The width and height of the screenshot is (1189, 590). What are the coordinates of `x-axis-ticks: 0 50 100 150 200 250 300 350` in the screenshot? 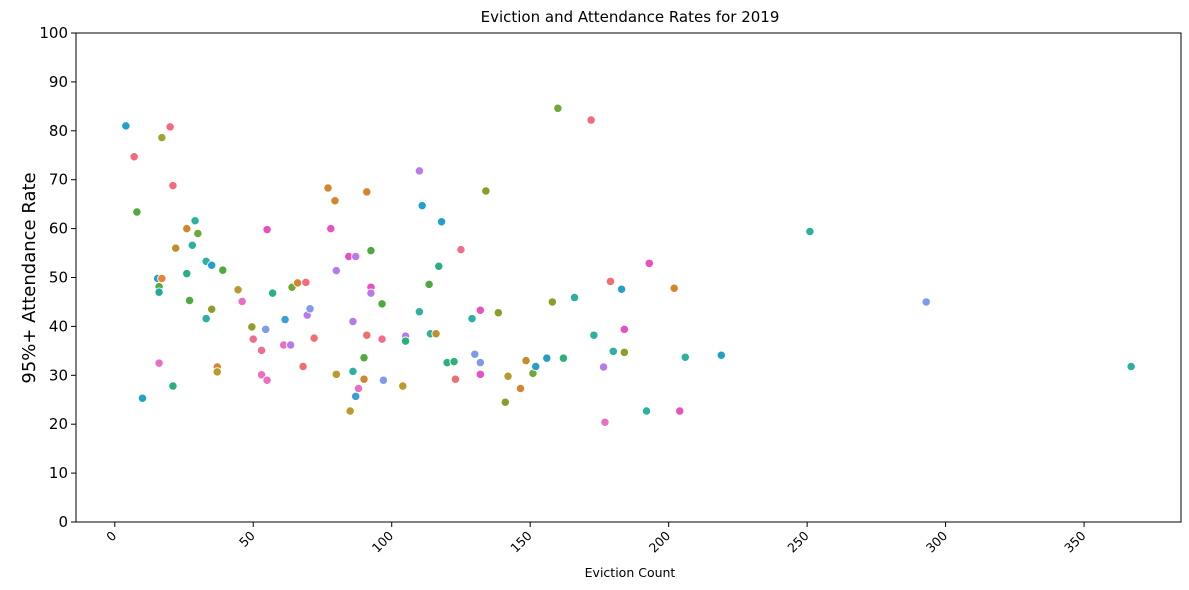 It's located at (596, 538).